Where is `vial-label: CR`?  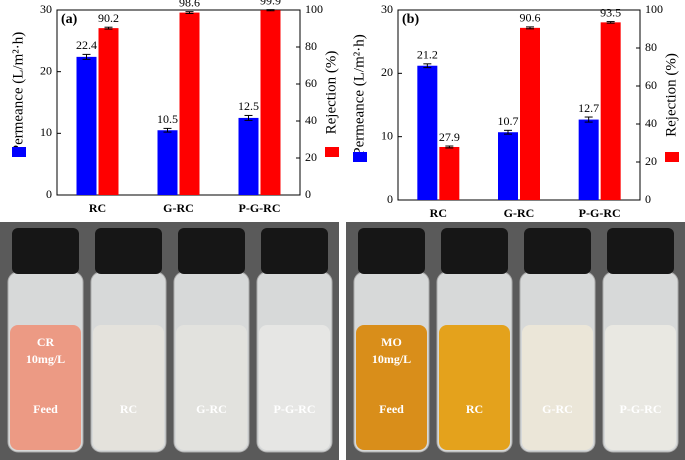 vial-label: CR is located at coordinates (46, 342).